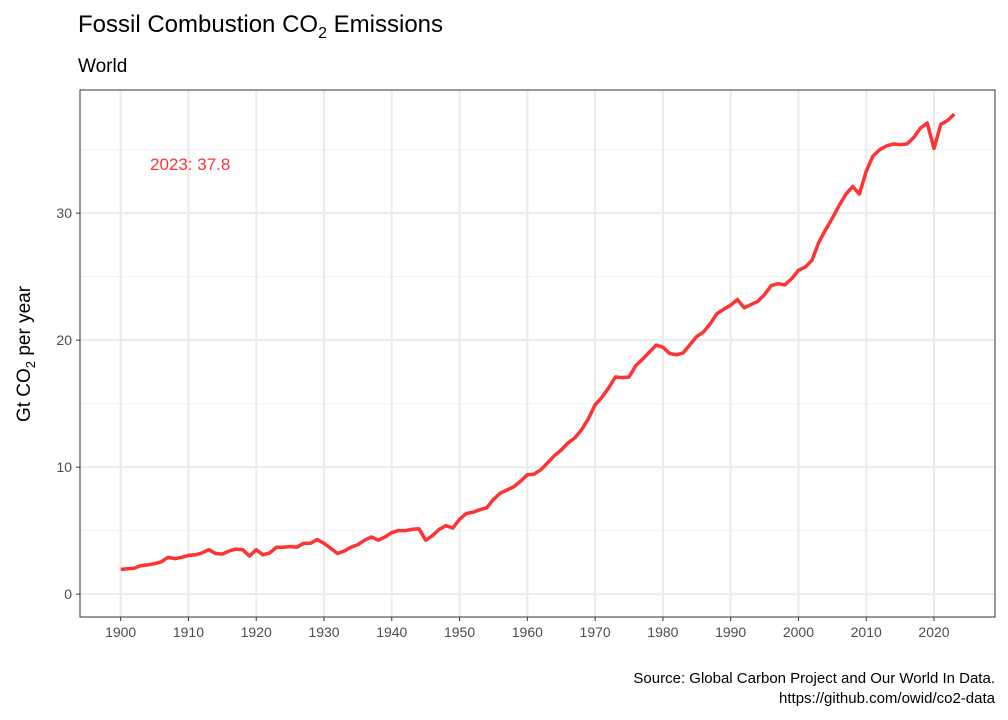  Describe the element at coordinates (64, 467) in the screenshot. I see `y-tick-label: 10` at that location.